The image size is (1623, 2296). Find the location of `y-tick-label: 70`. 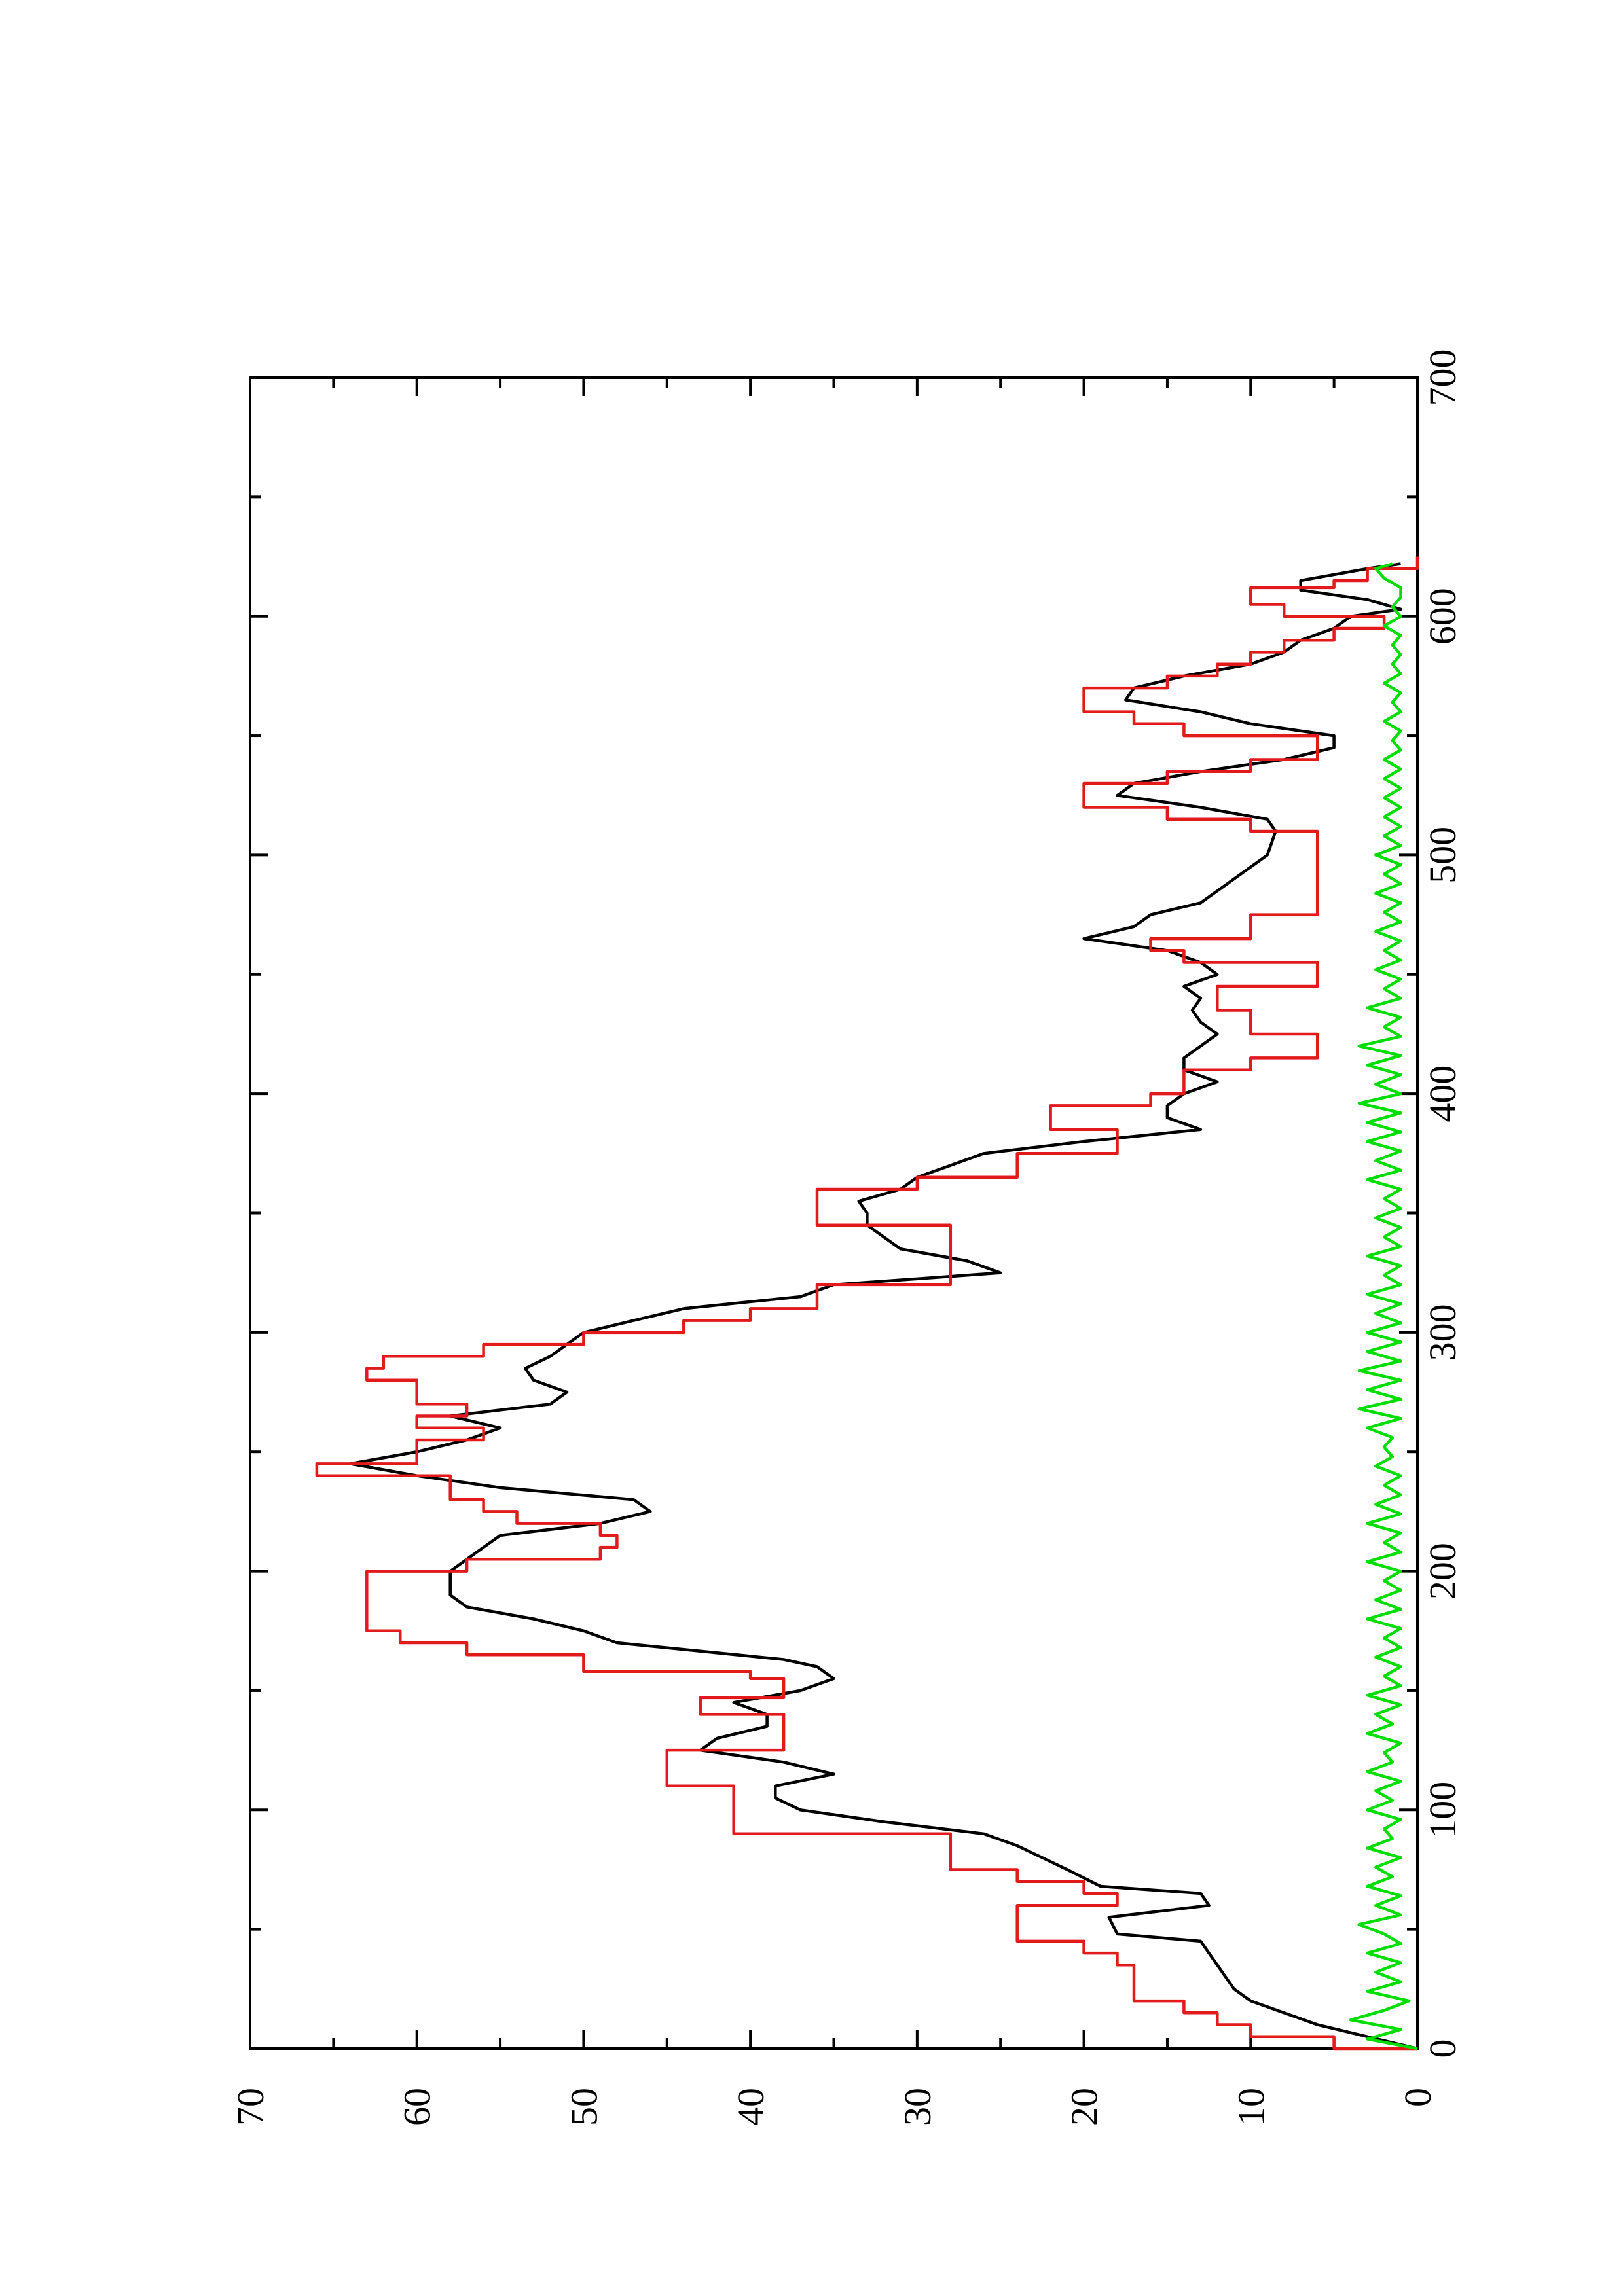

y-tick-label: 70 is located at coordinates (250, 2107).